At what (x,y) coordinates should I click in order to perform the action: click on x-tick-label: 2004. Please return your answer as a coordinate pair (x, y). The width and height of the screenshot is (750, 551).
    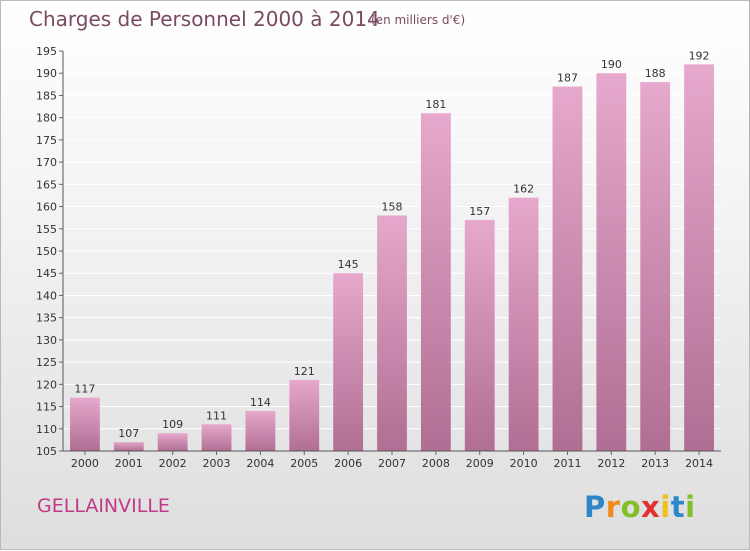
    Looking at the image, I should click on (260, 463).